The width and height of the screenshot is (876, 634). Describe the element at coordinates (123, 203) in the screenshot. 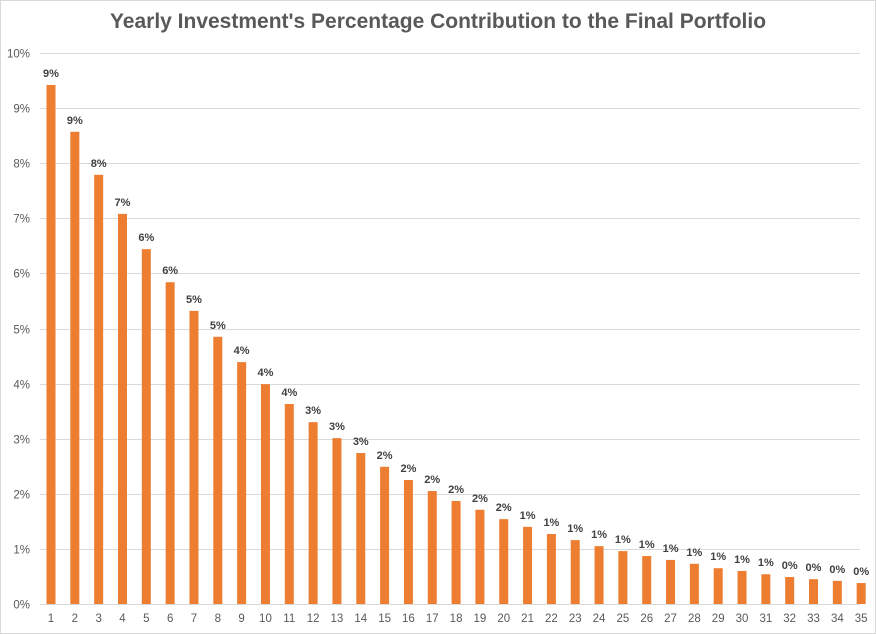

I see `data-label: 7%` at that location.